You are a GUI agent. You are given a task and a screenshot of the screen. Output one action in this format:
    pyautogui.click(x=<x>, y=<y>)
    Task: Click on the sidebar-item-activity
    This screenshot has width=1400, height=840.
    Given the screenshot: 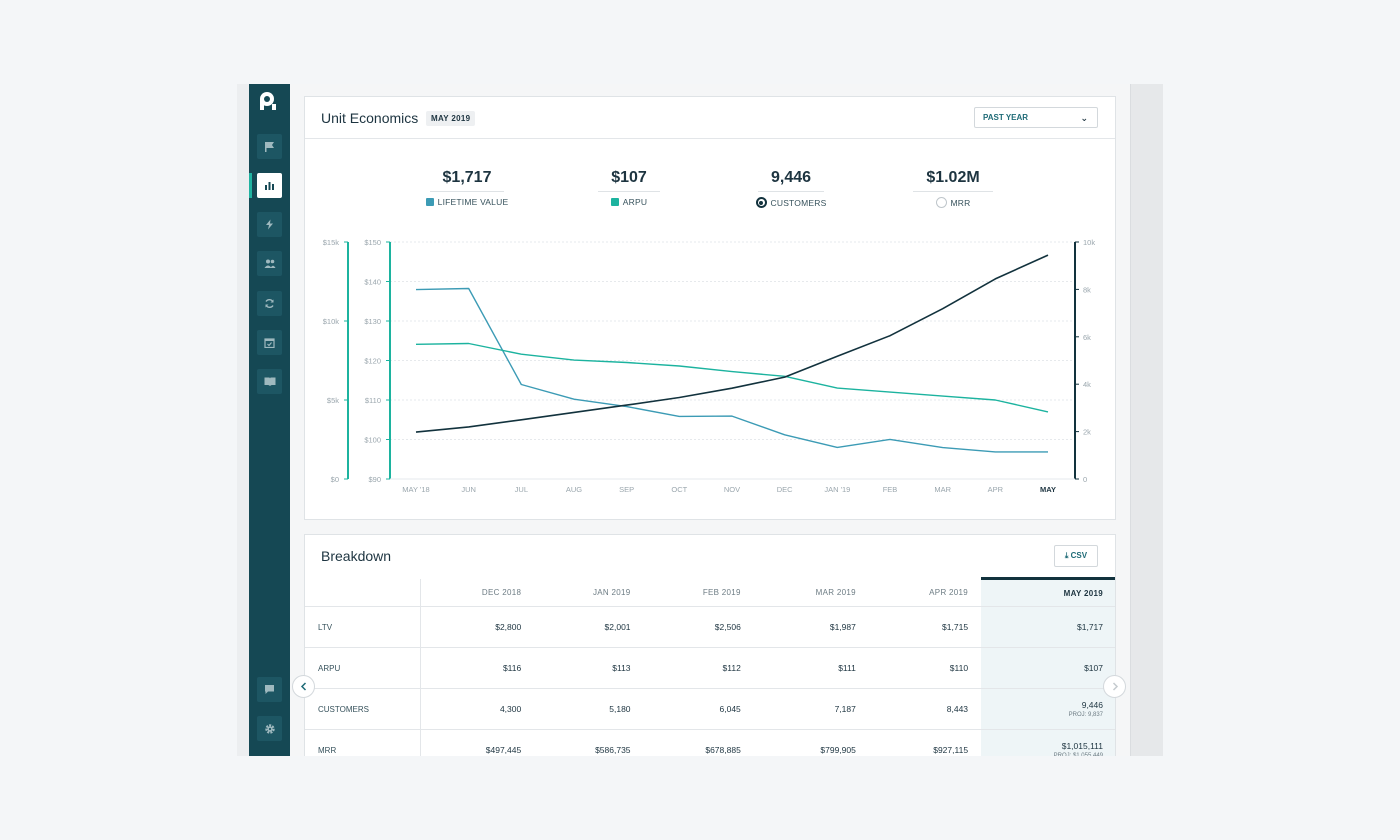 What is the action you would take?
    pyautogui.click(x=269, y=224)
    